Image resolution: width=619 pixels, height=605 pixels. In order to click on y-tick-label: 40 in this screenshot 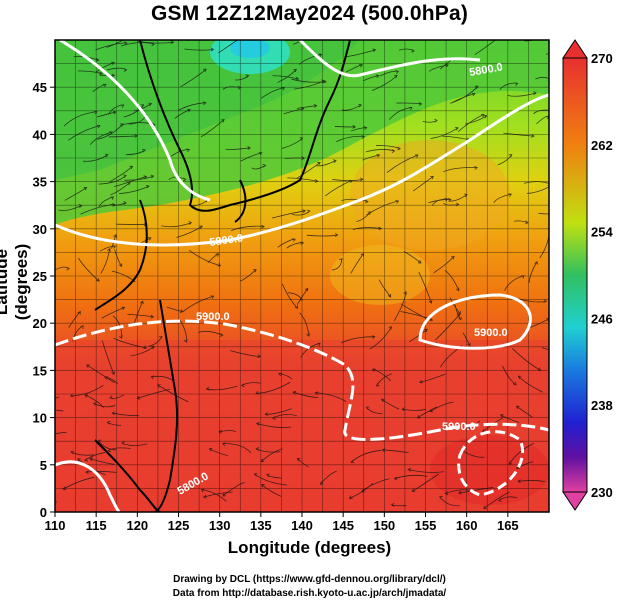, I will do `click(40, 134)`.